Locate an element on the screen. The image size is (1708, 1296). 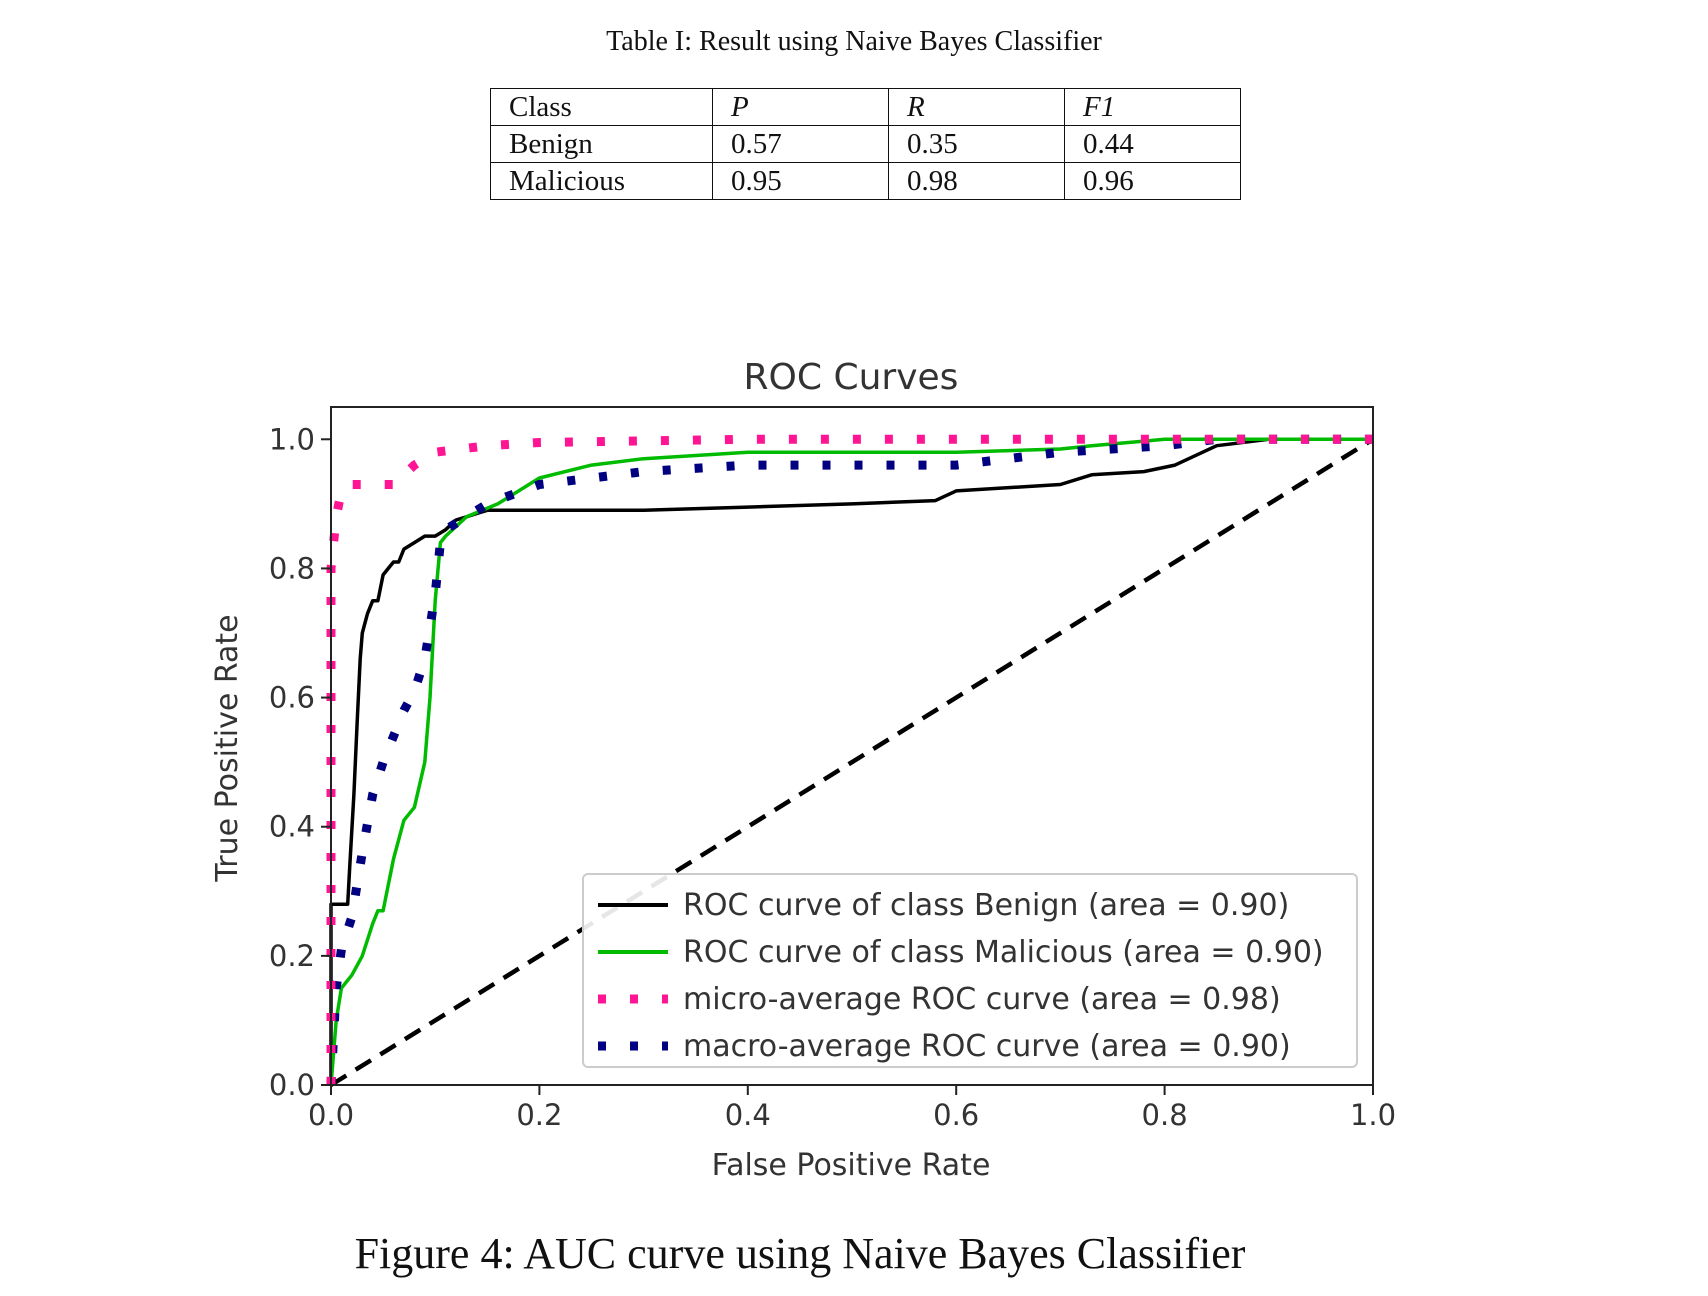
x-tick-label: 0.8 is located at coordinates (1165, 1115).